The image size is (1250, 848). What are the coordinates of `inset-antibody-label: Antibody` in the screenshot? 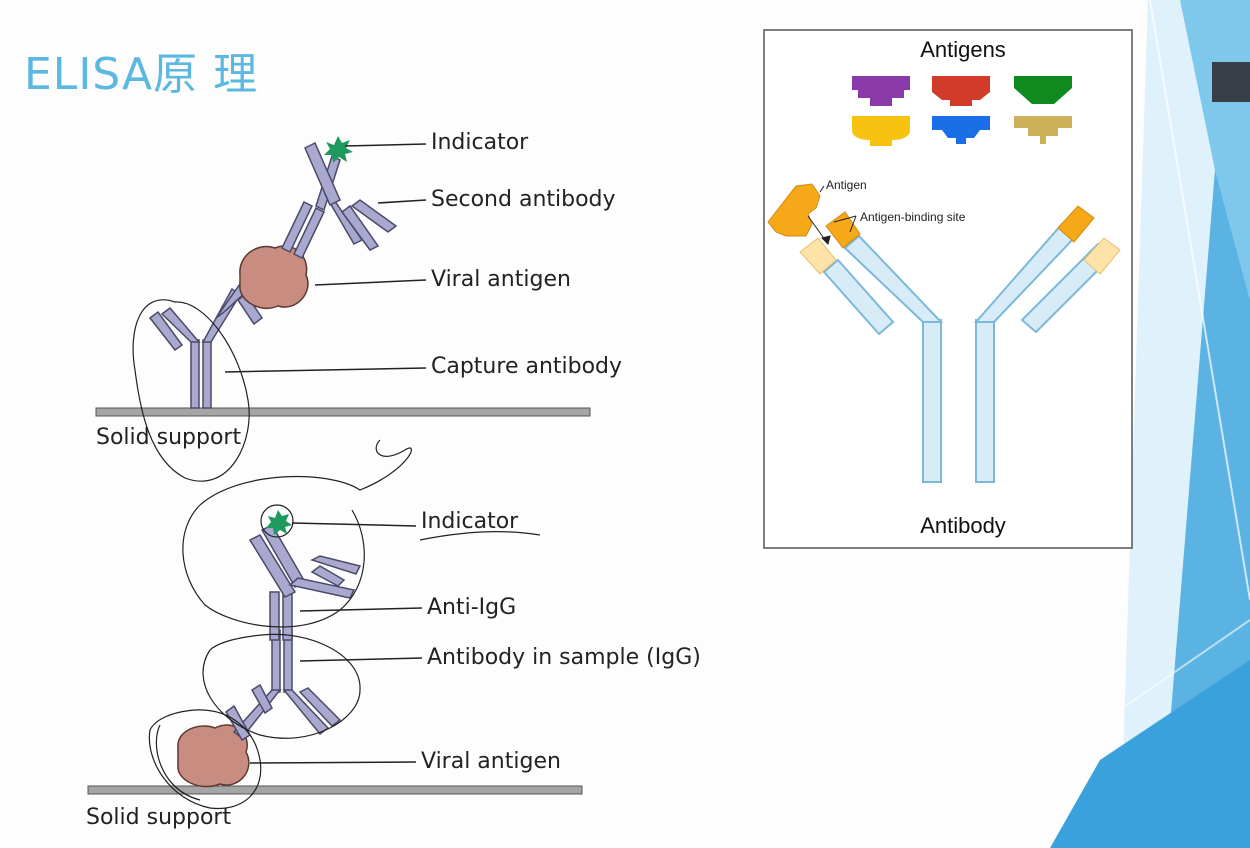 It's located at (963, 525).